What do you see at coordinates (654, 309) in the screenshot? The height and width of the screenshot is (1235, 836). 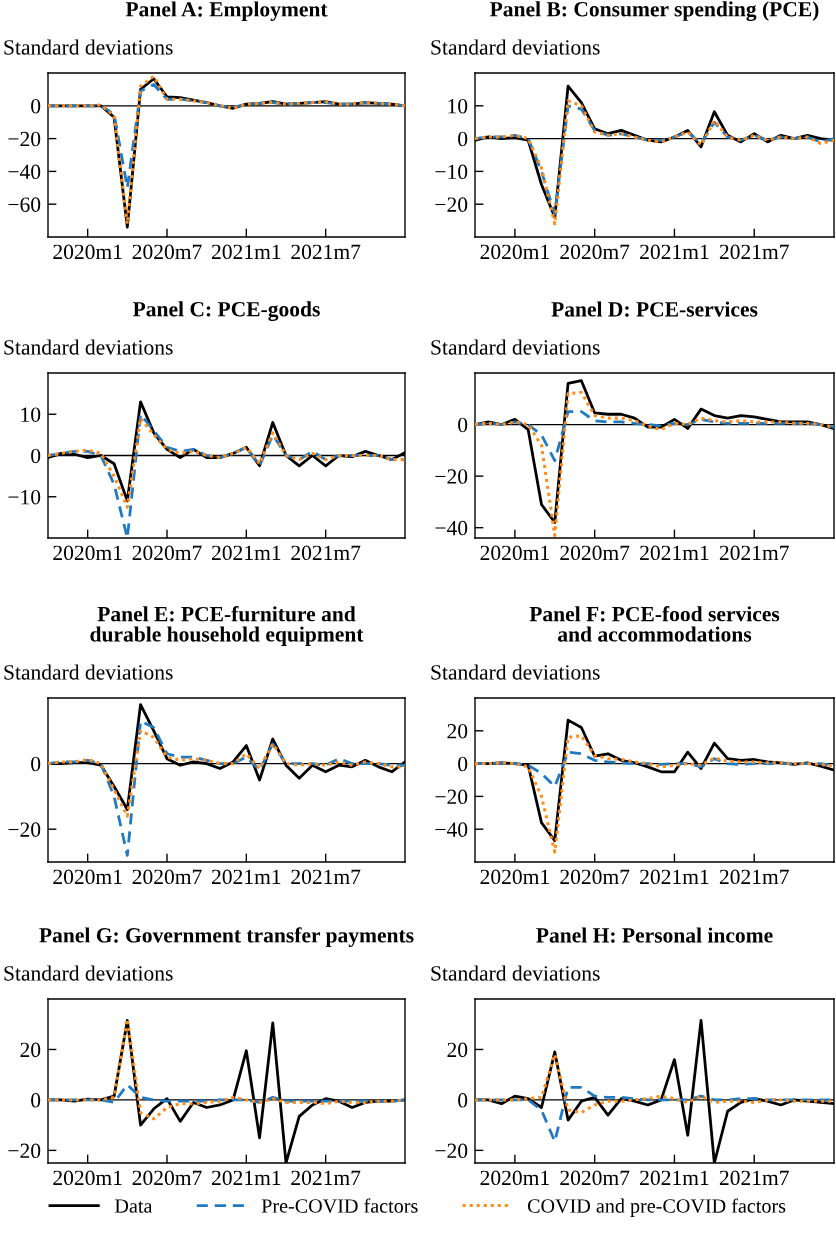 I see `chart-title: Panel D: PCE-services` at bounding box center [654, 309].